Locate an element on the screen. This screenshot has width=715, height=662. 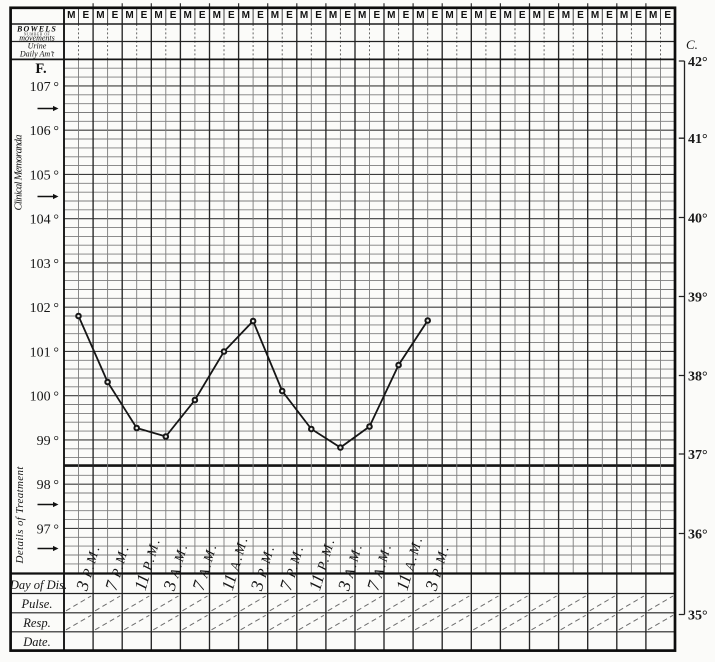
svg-text: BOWELS is located at coordinates (36, 29).